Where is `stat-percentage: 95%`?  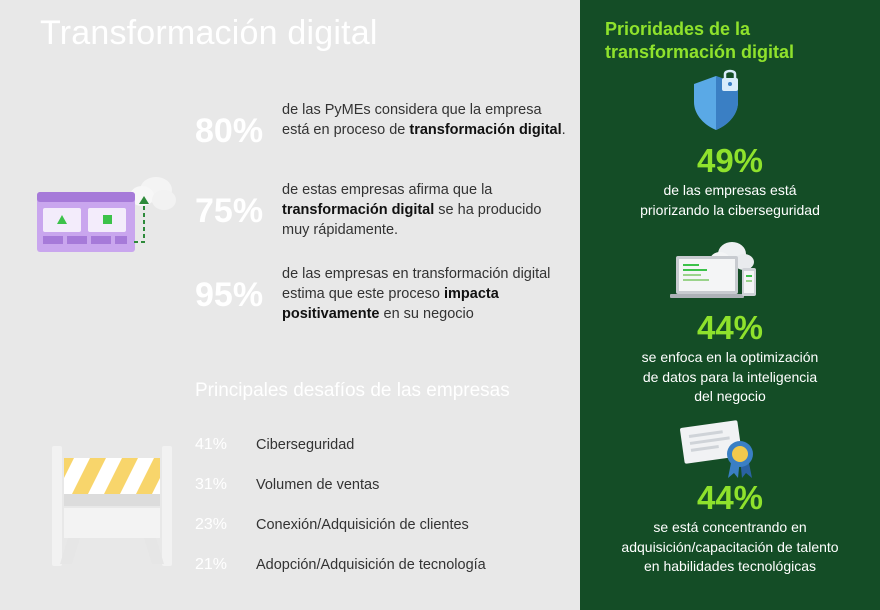
stat-percentage: 95% is located at coordinates (229, 295).